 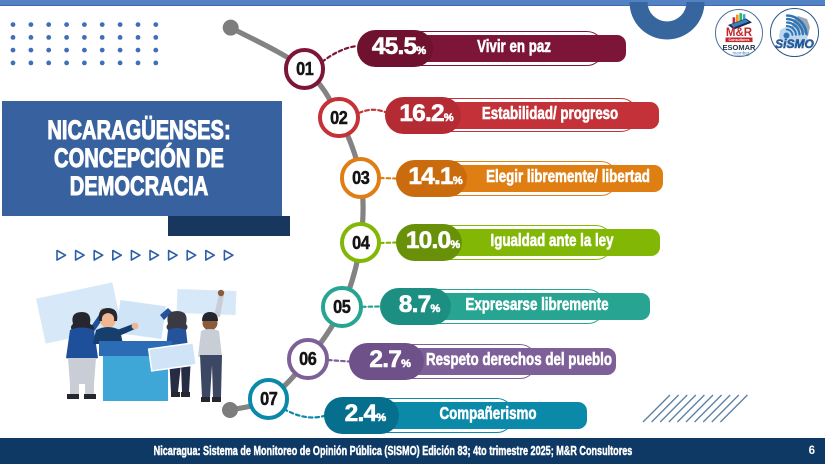 I want to click on svg-text: ESOMAR, so click(x=740, y=47).